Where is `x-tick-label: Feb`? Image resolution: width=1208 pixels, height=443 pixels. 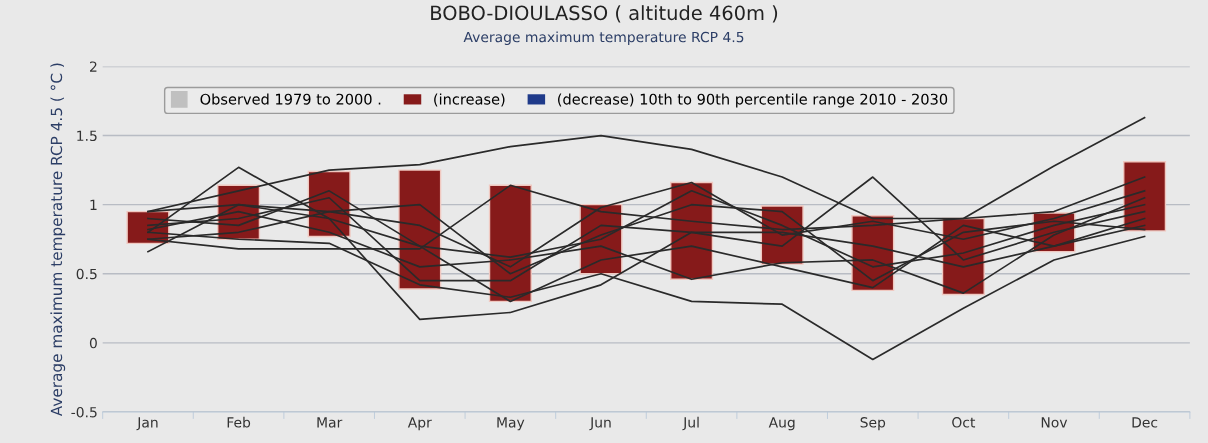
x-tick-label: Feb is located at coordinates (239, 422).